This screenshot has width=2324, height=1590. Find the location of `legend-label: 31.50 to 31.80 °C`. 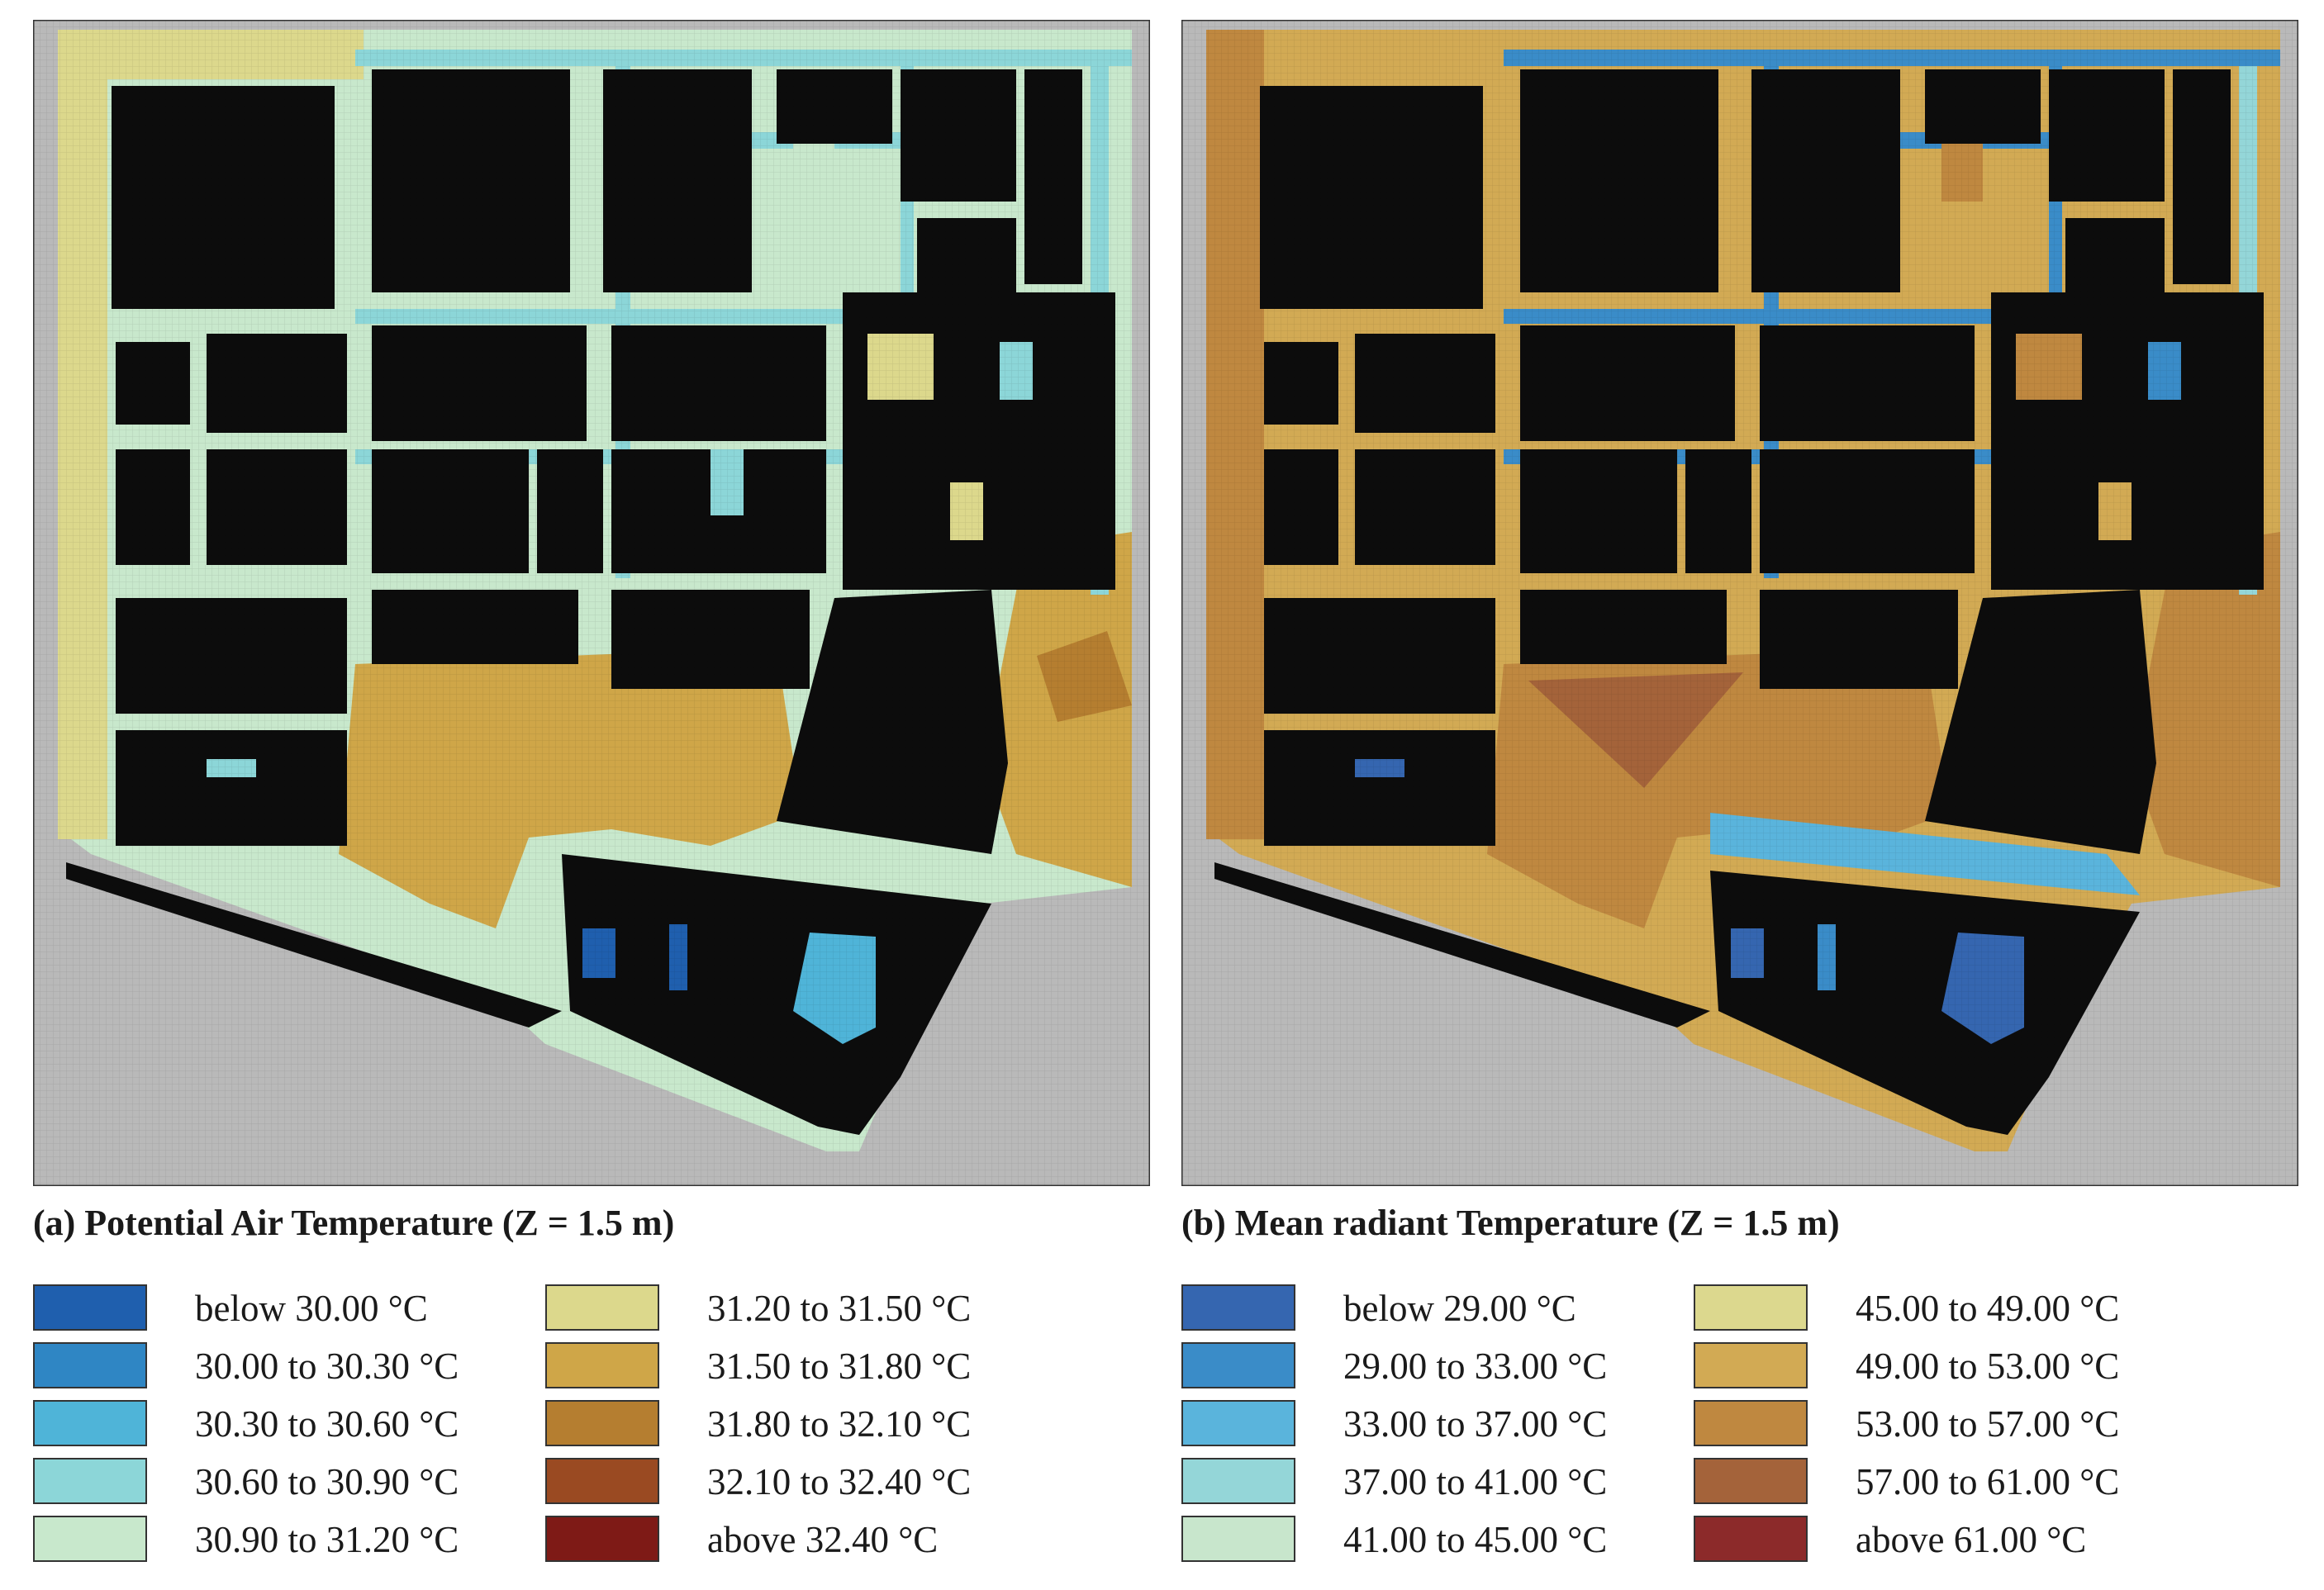

legend-label: 31.50 to 31.80 °C is located at coordinates (839, 1367).